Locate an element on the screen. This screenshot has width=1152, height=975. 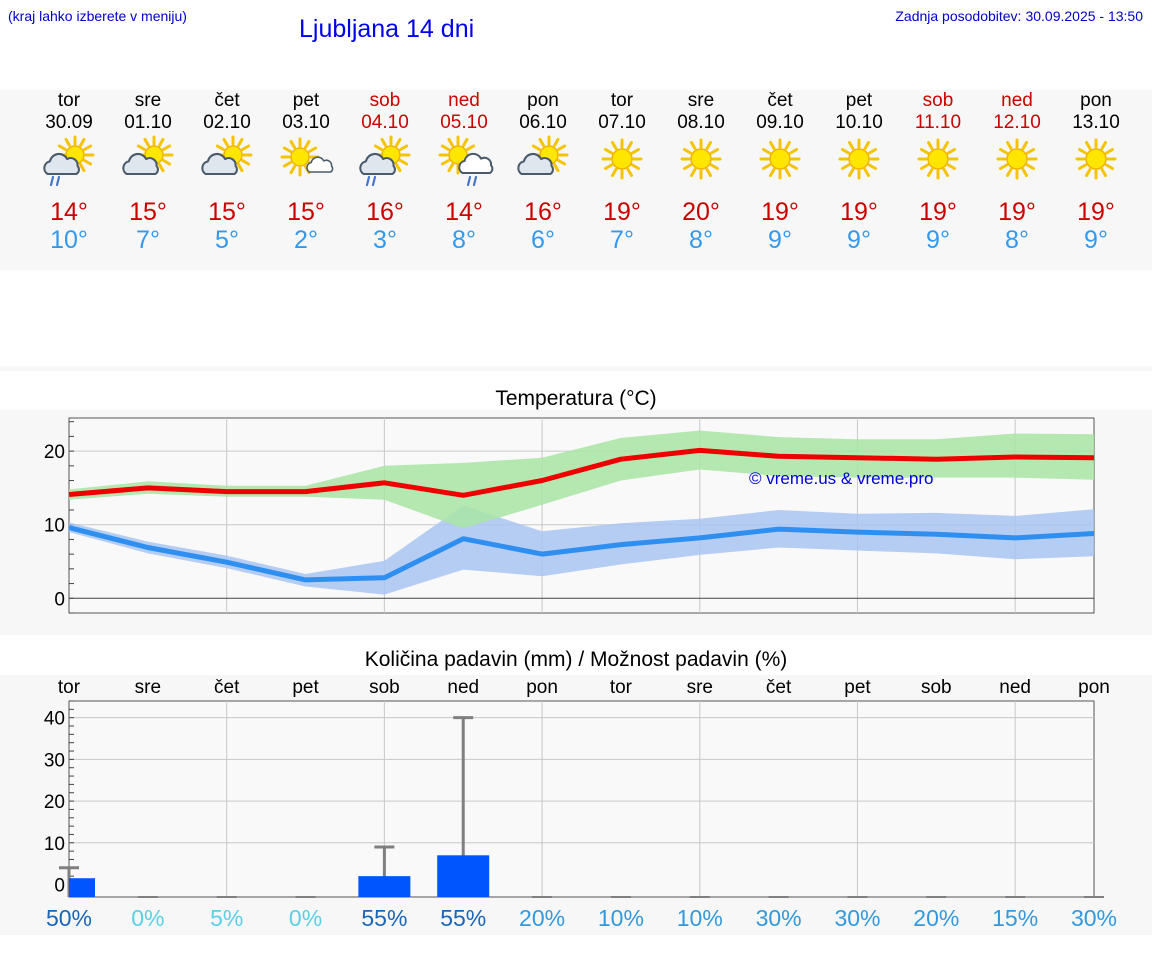
day-name: pon is located at coordinates (1096, 100).